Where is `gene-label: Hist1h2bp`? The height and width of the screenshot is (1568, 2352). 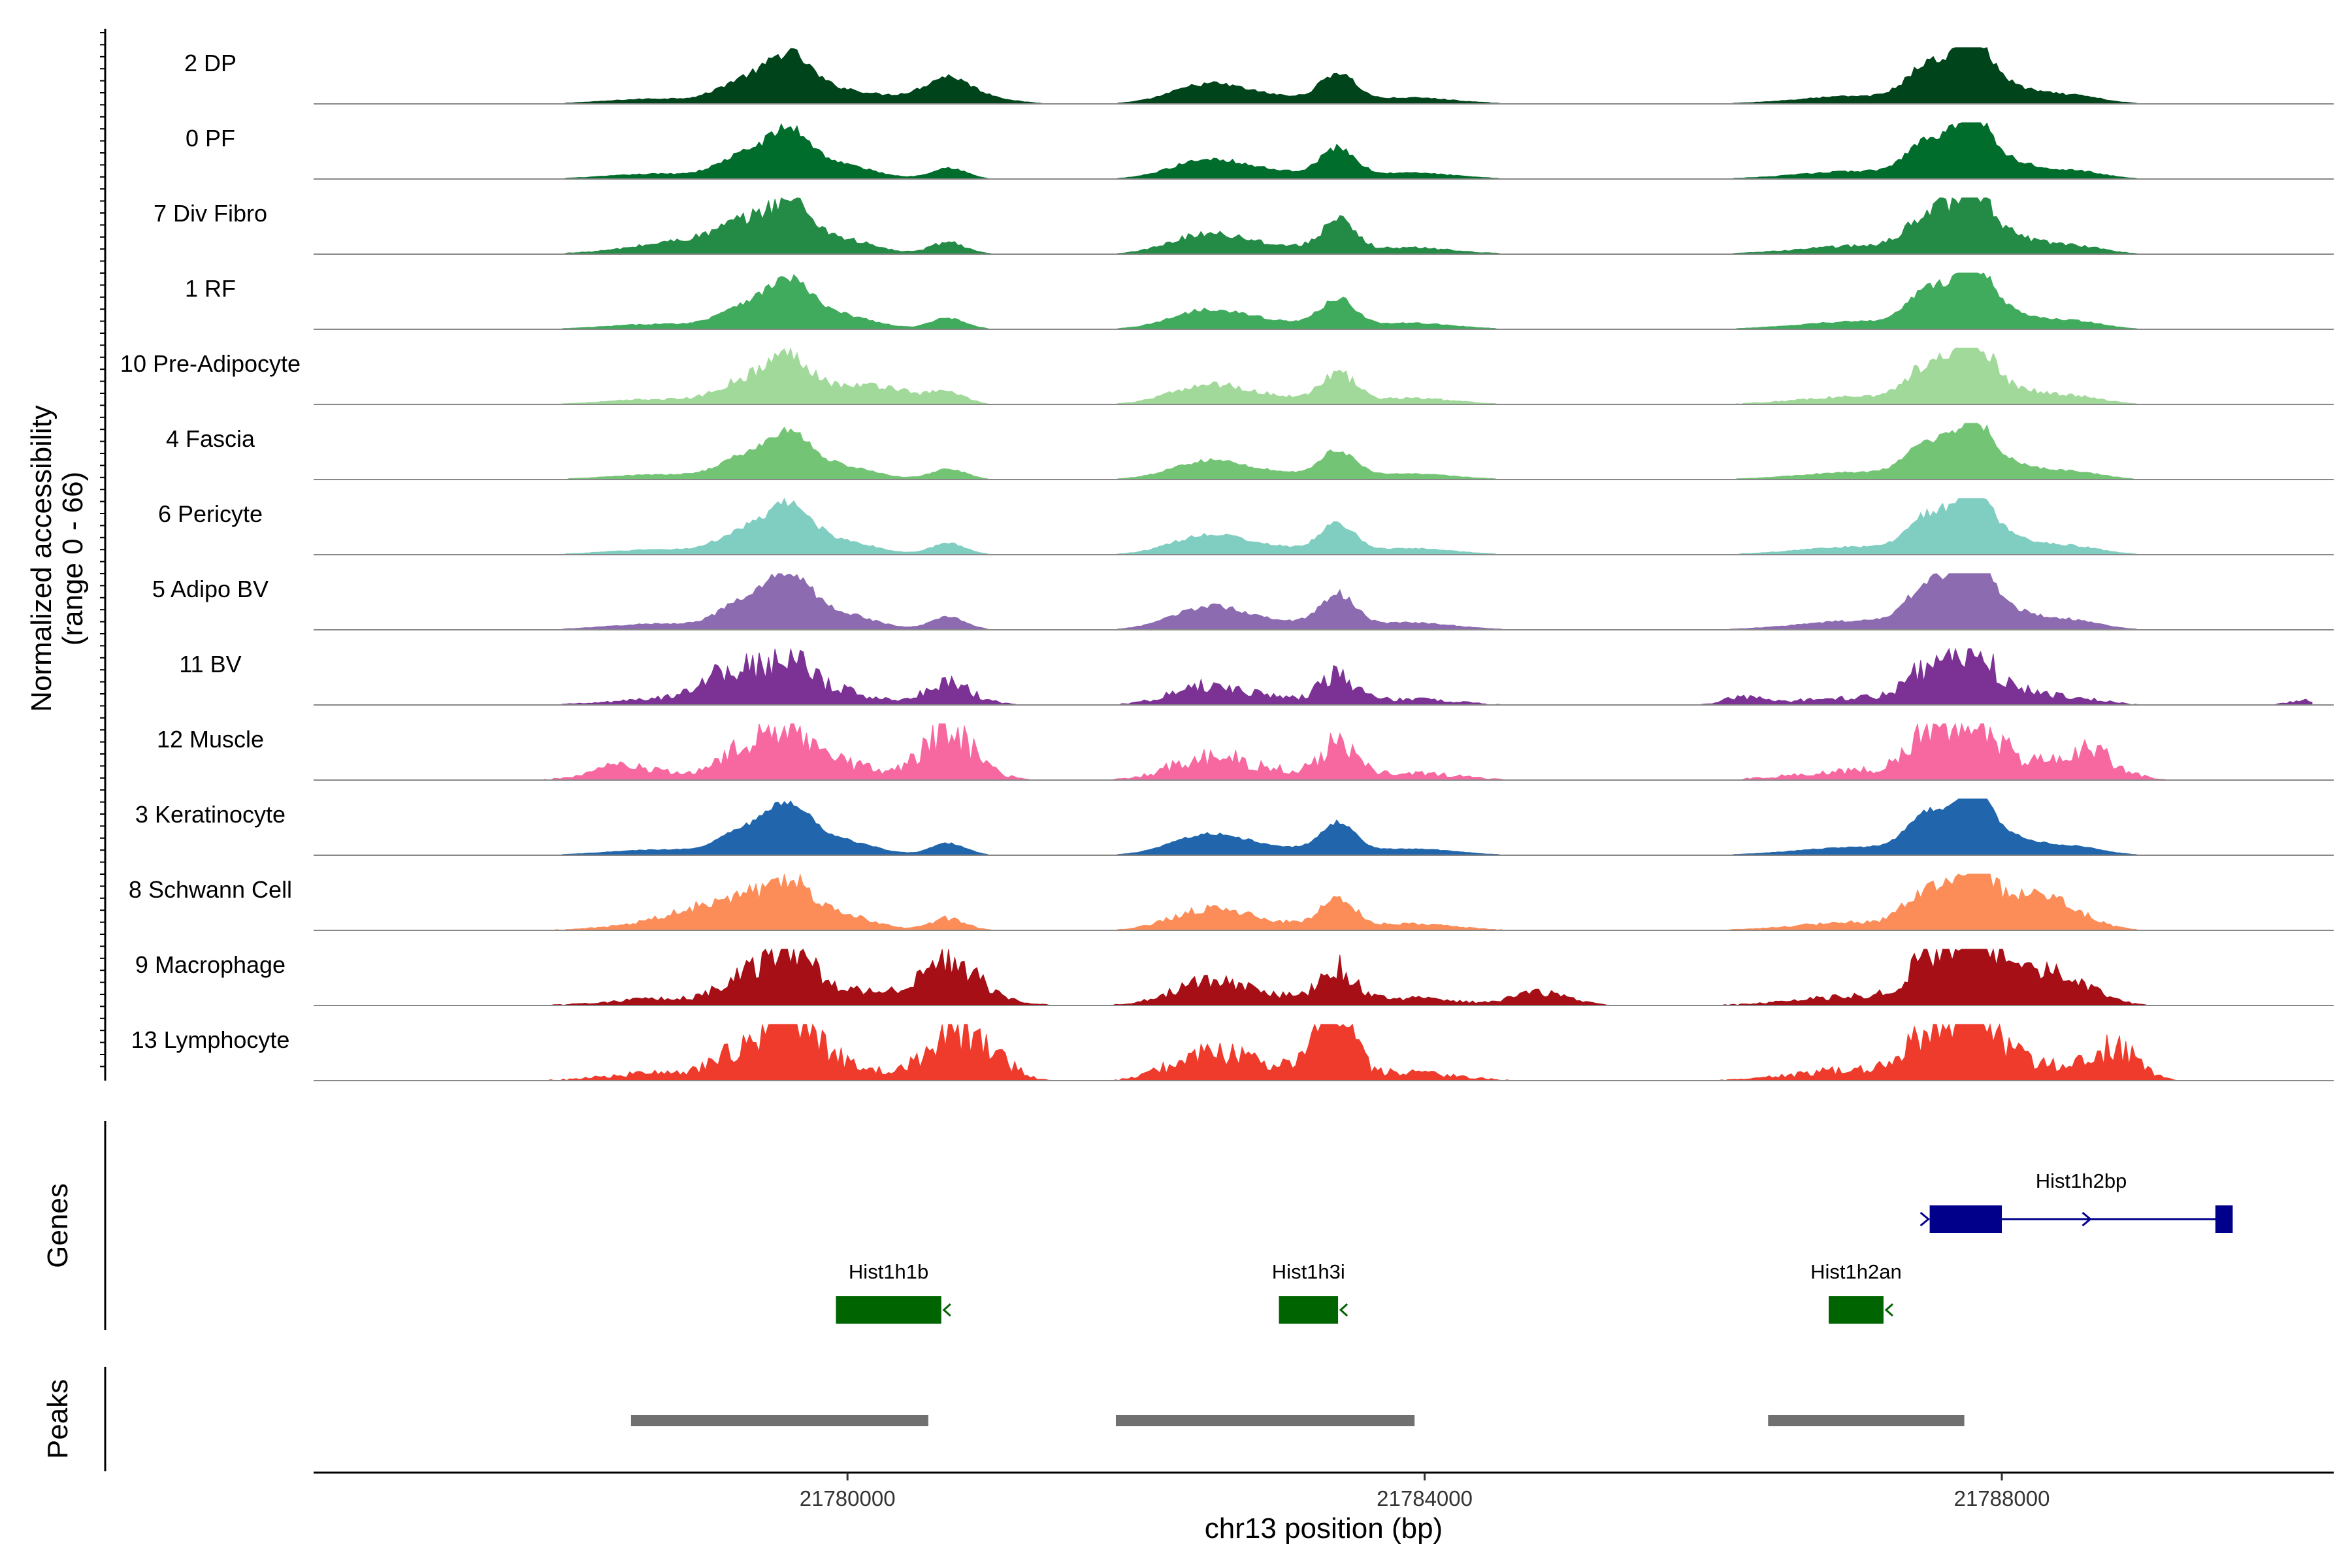
gene-label: Hist1h2bp is located at coordinates (2081, 1180).